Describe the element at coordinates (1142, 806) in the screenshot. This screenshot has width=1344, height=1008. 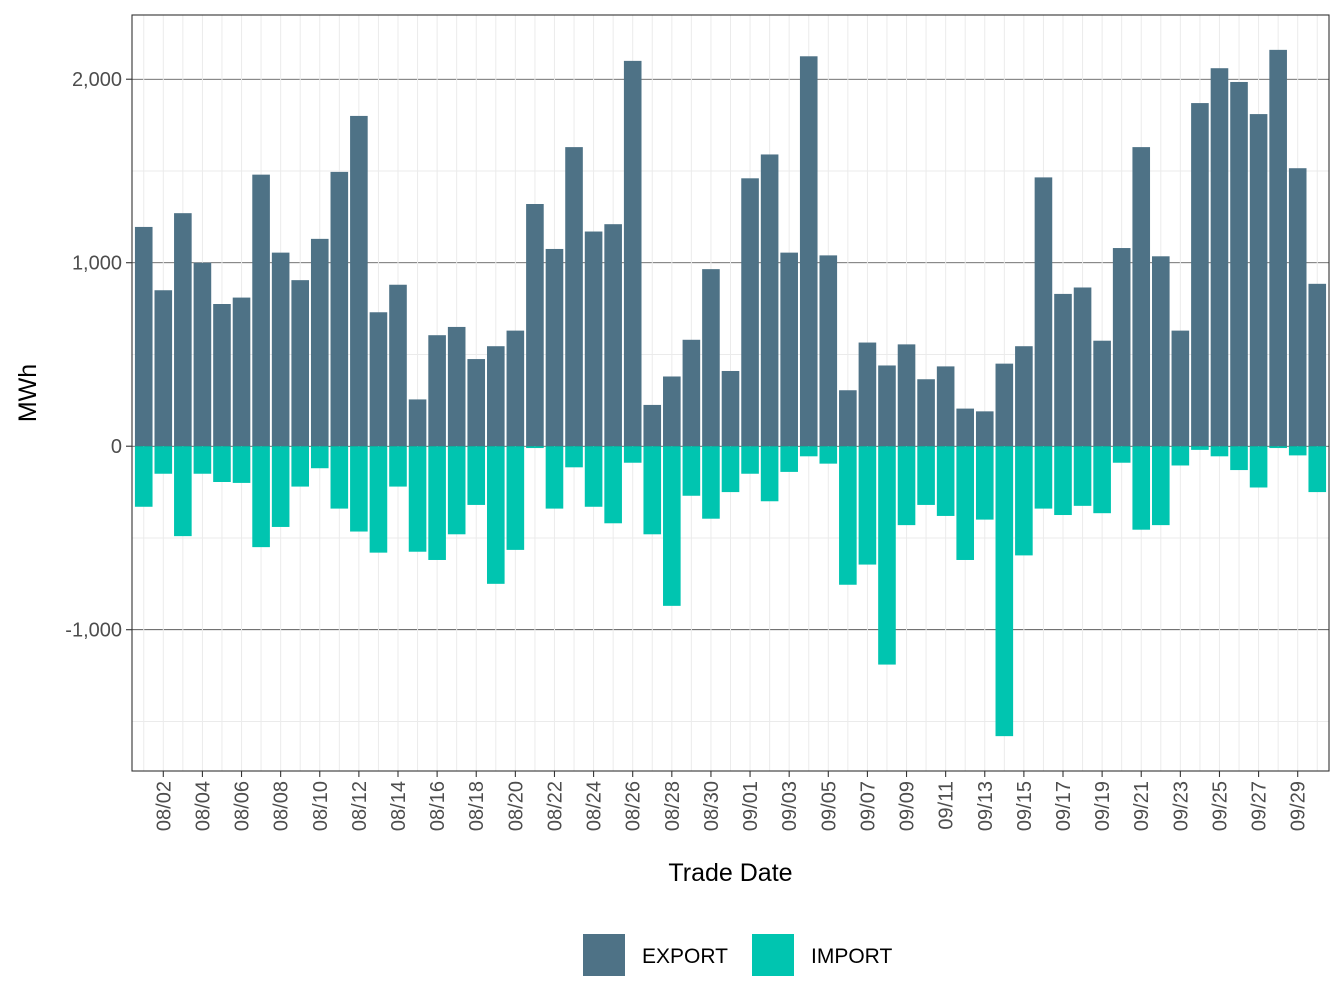
I see `x-tick-label: 09/21` at that location.